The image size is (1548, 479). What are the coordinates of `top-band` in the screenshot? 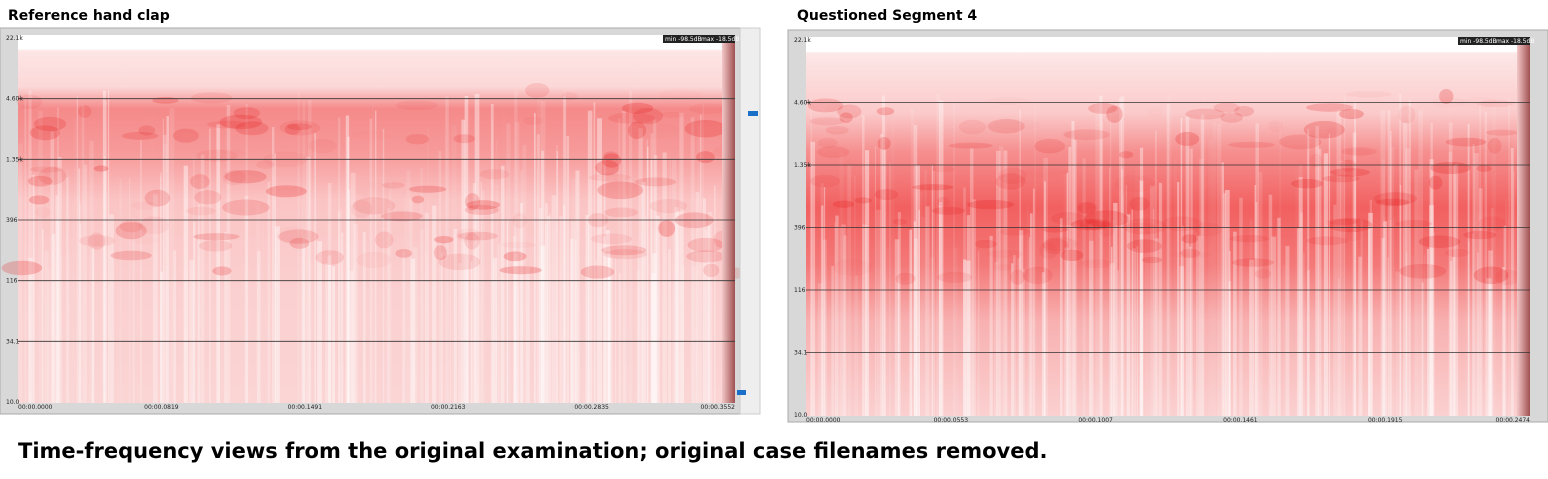 It's located at (376, 42).